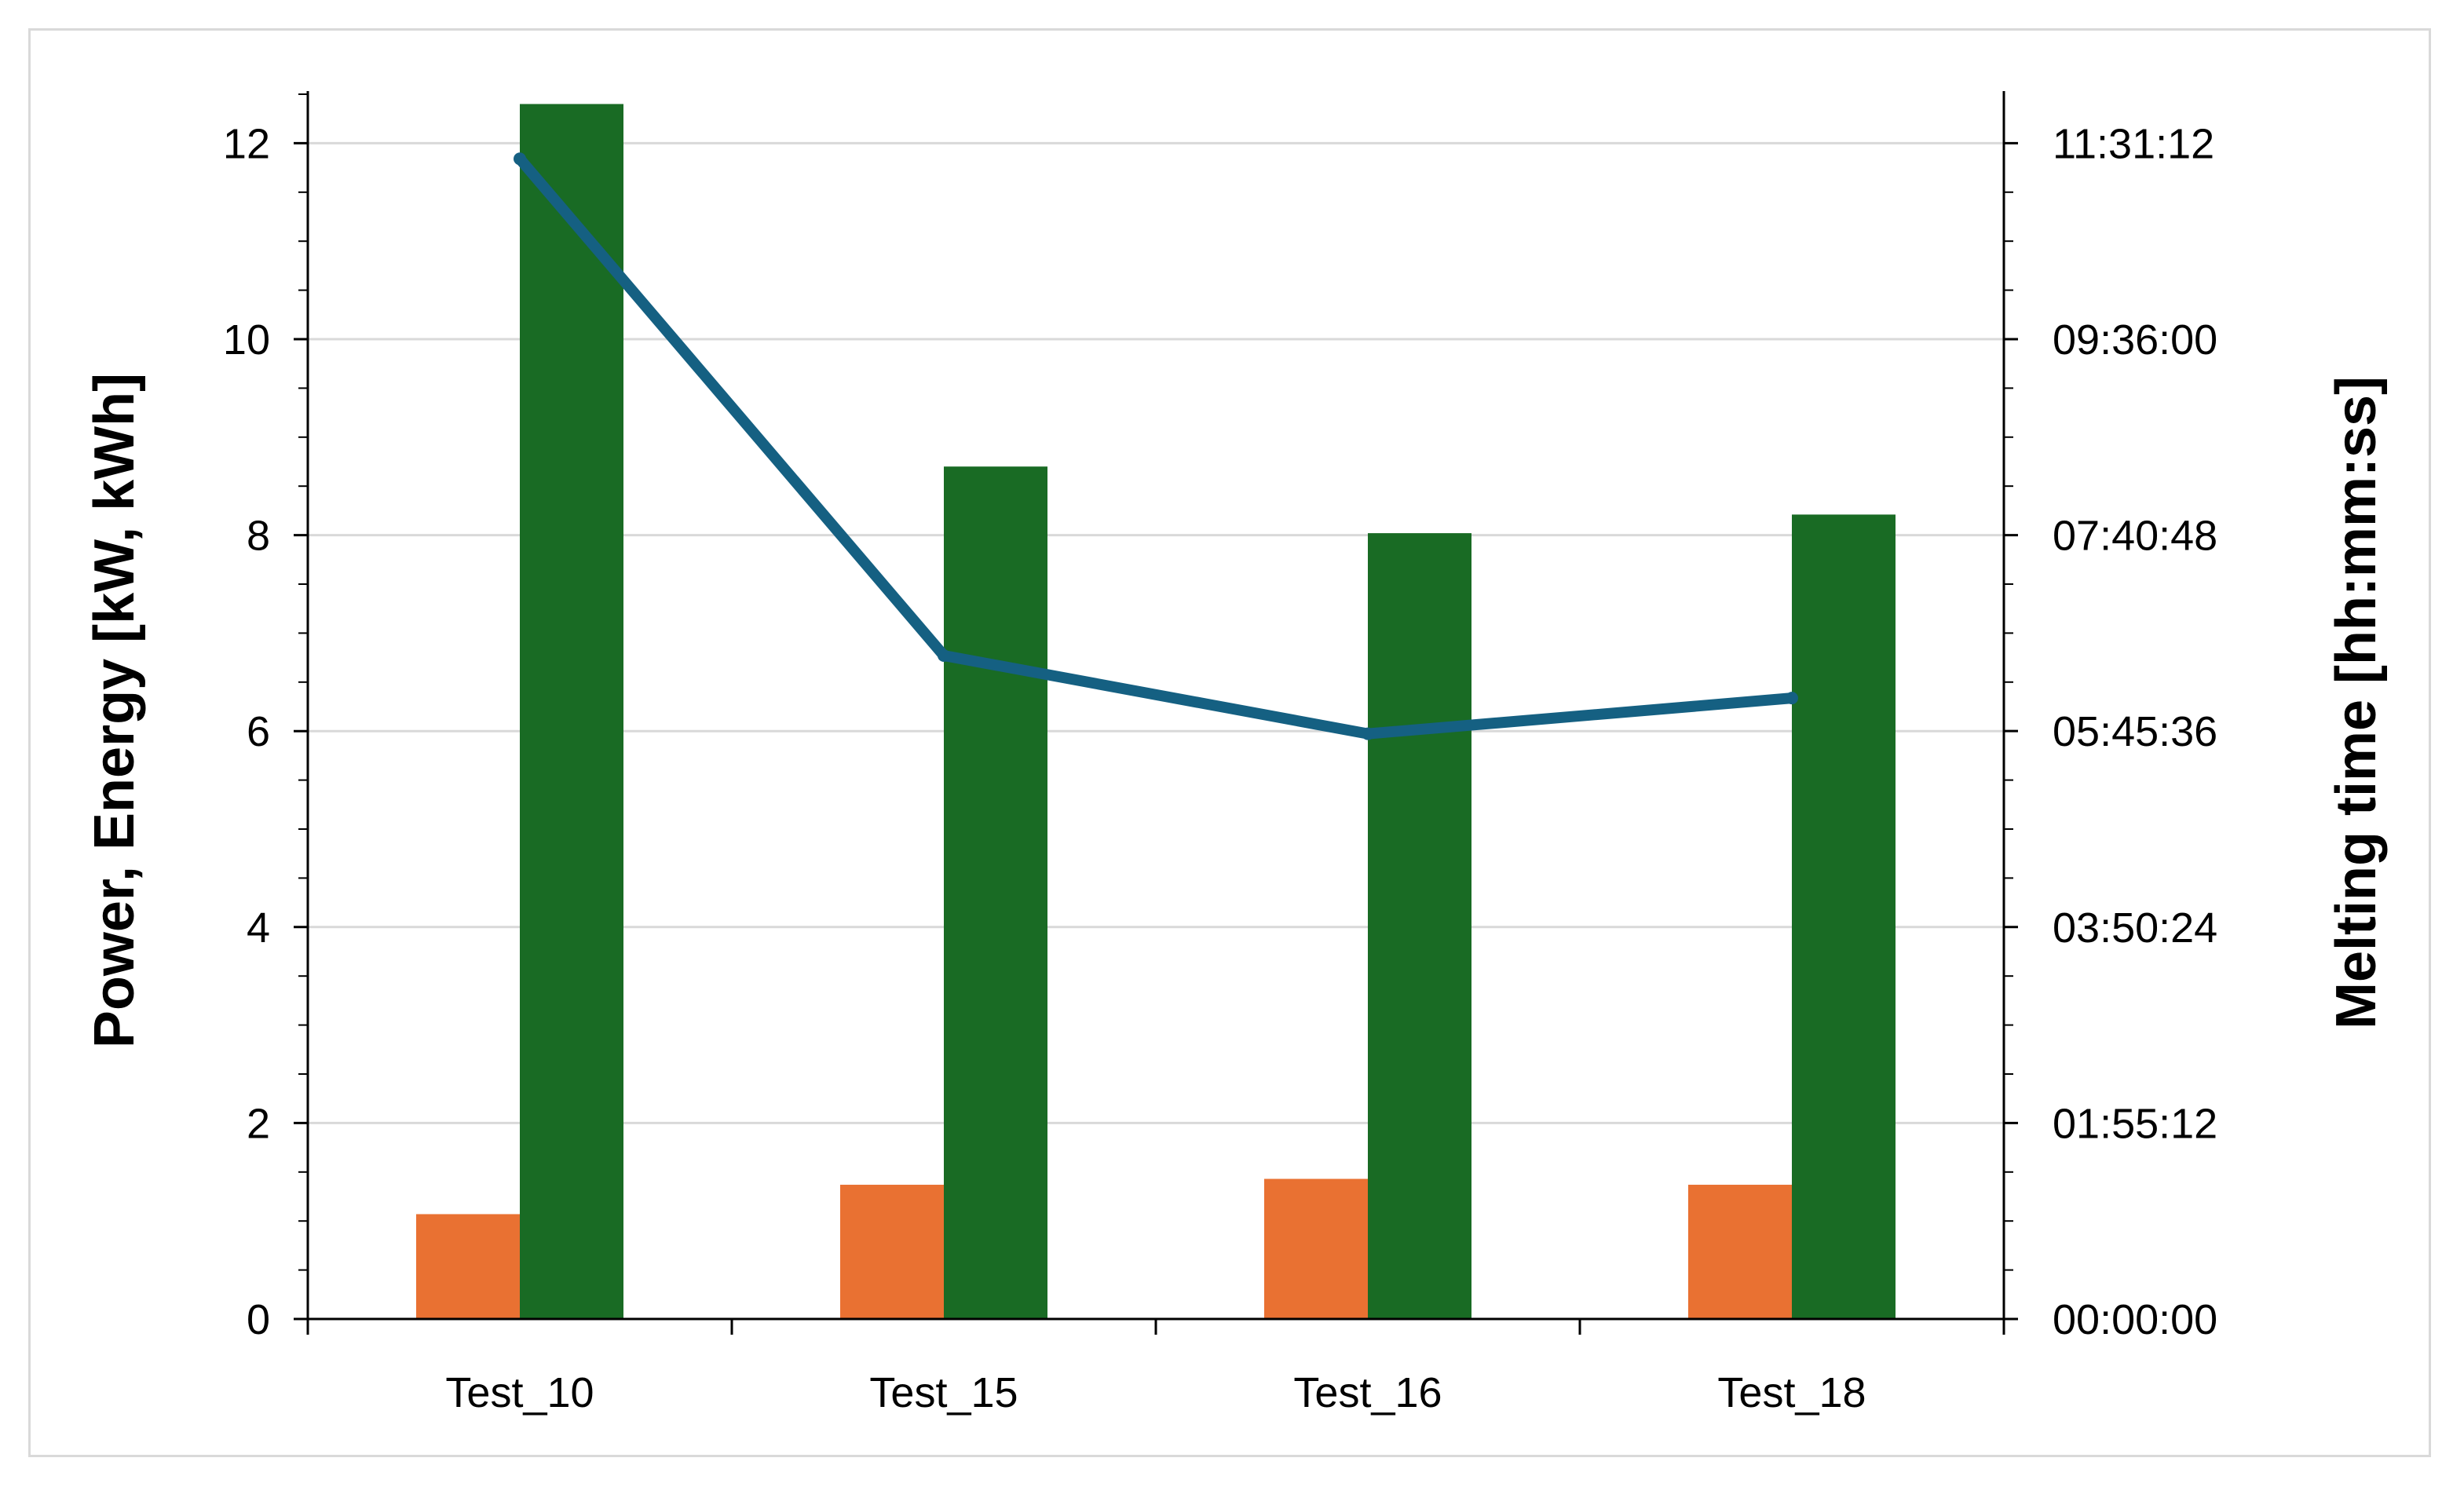 Image resolution: width=2464 pixels, height=1487 pixels. Describe the element at coordinates (258, 1123) in the screenshot. I see `y-tick-label: 2` at that location.